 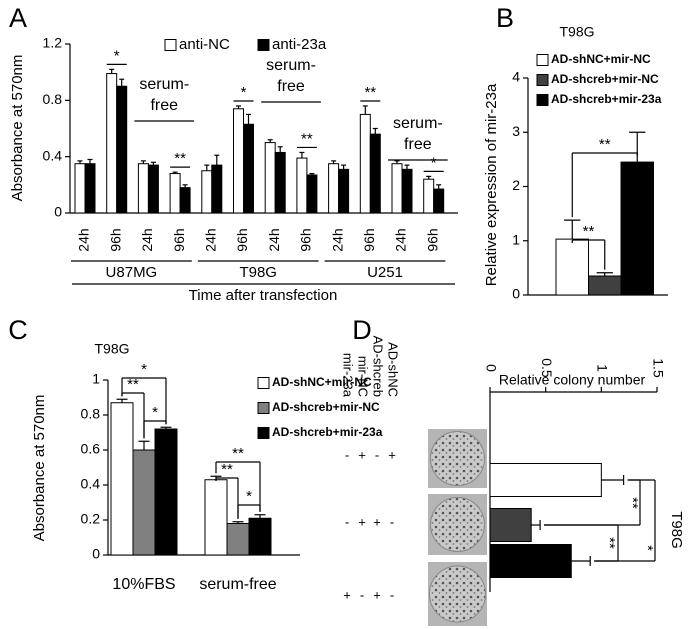 I want to click on group-label: U87MG, so click(x=132, y=272).